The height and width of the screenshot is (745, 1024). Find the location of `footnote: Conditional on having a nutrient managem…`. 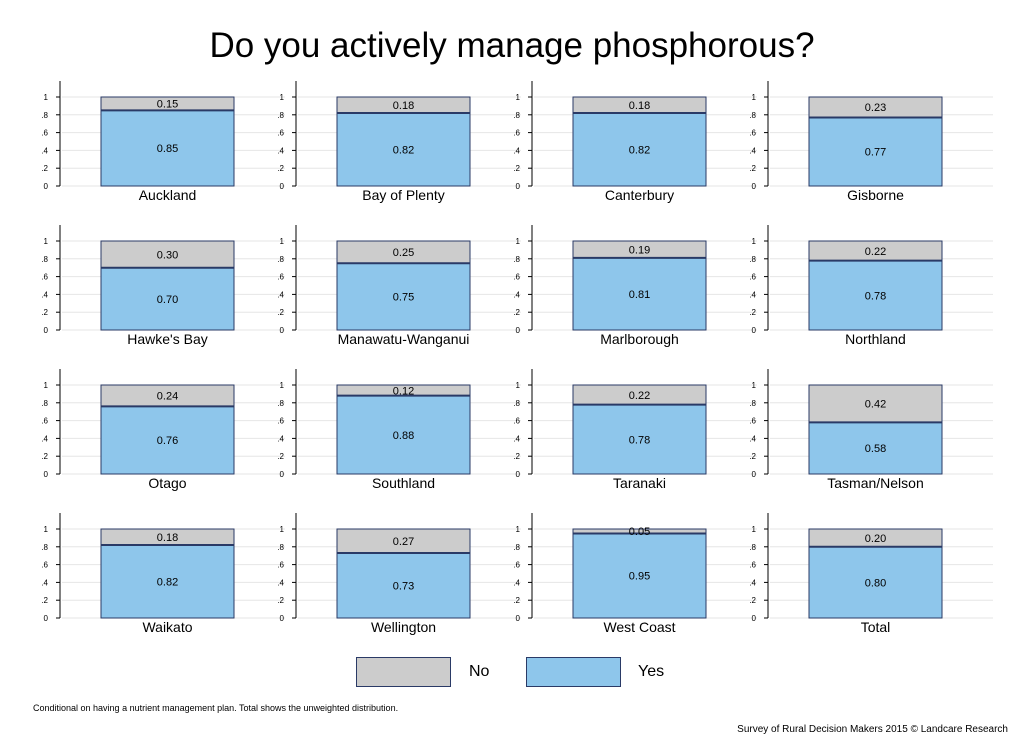

footnote: Conditional on having a nutrient managem… is located at coordinates (216, 708).